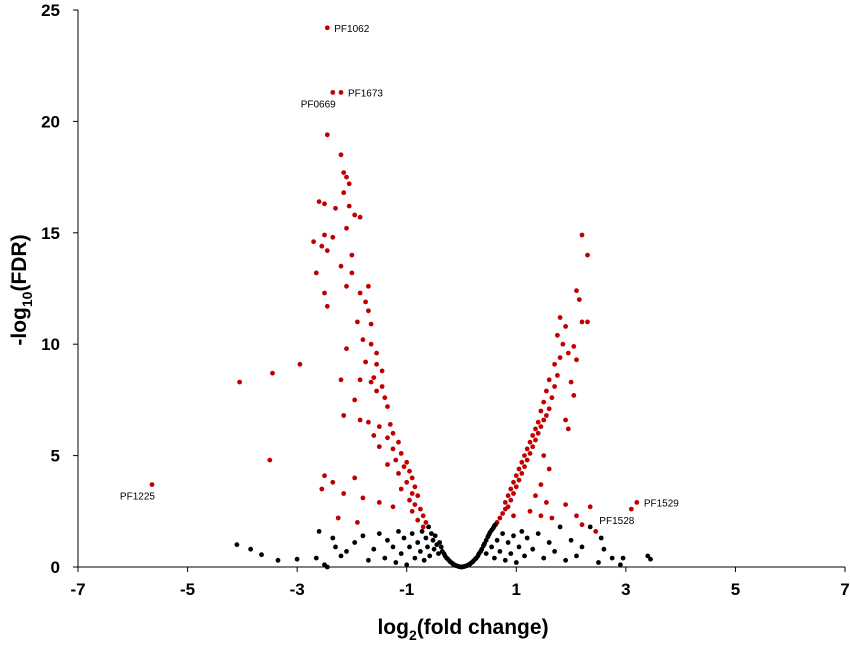  I want to click on point-annotation: PF1225, so click(137, 497).